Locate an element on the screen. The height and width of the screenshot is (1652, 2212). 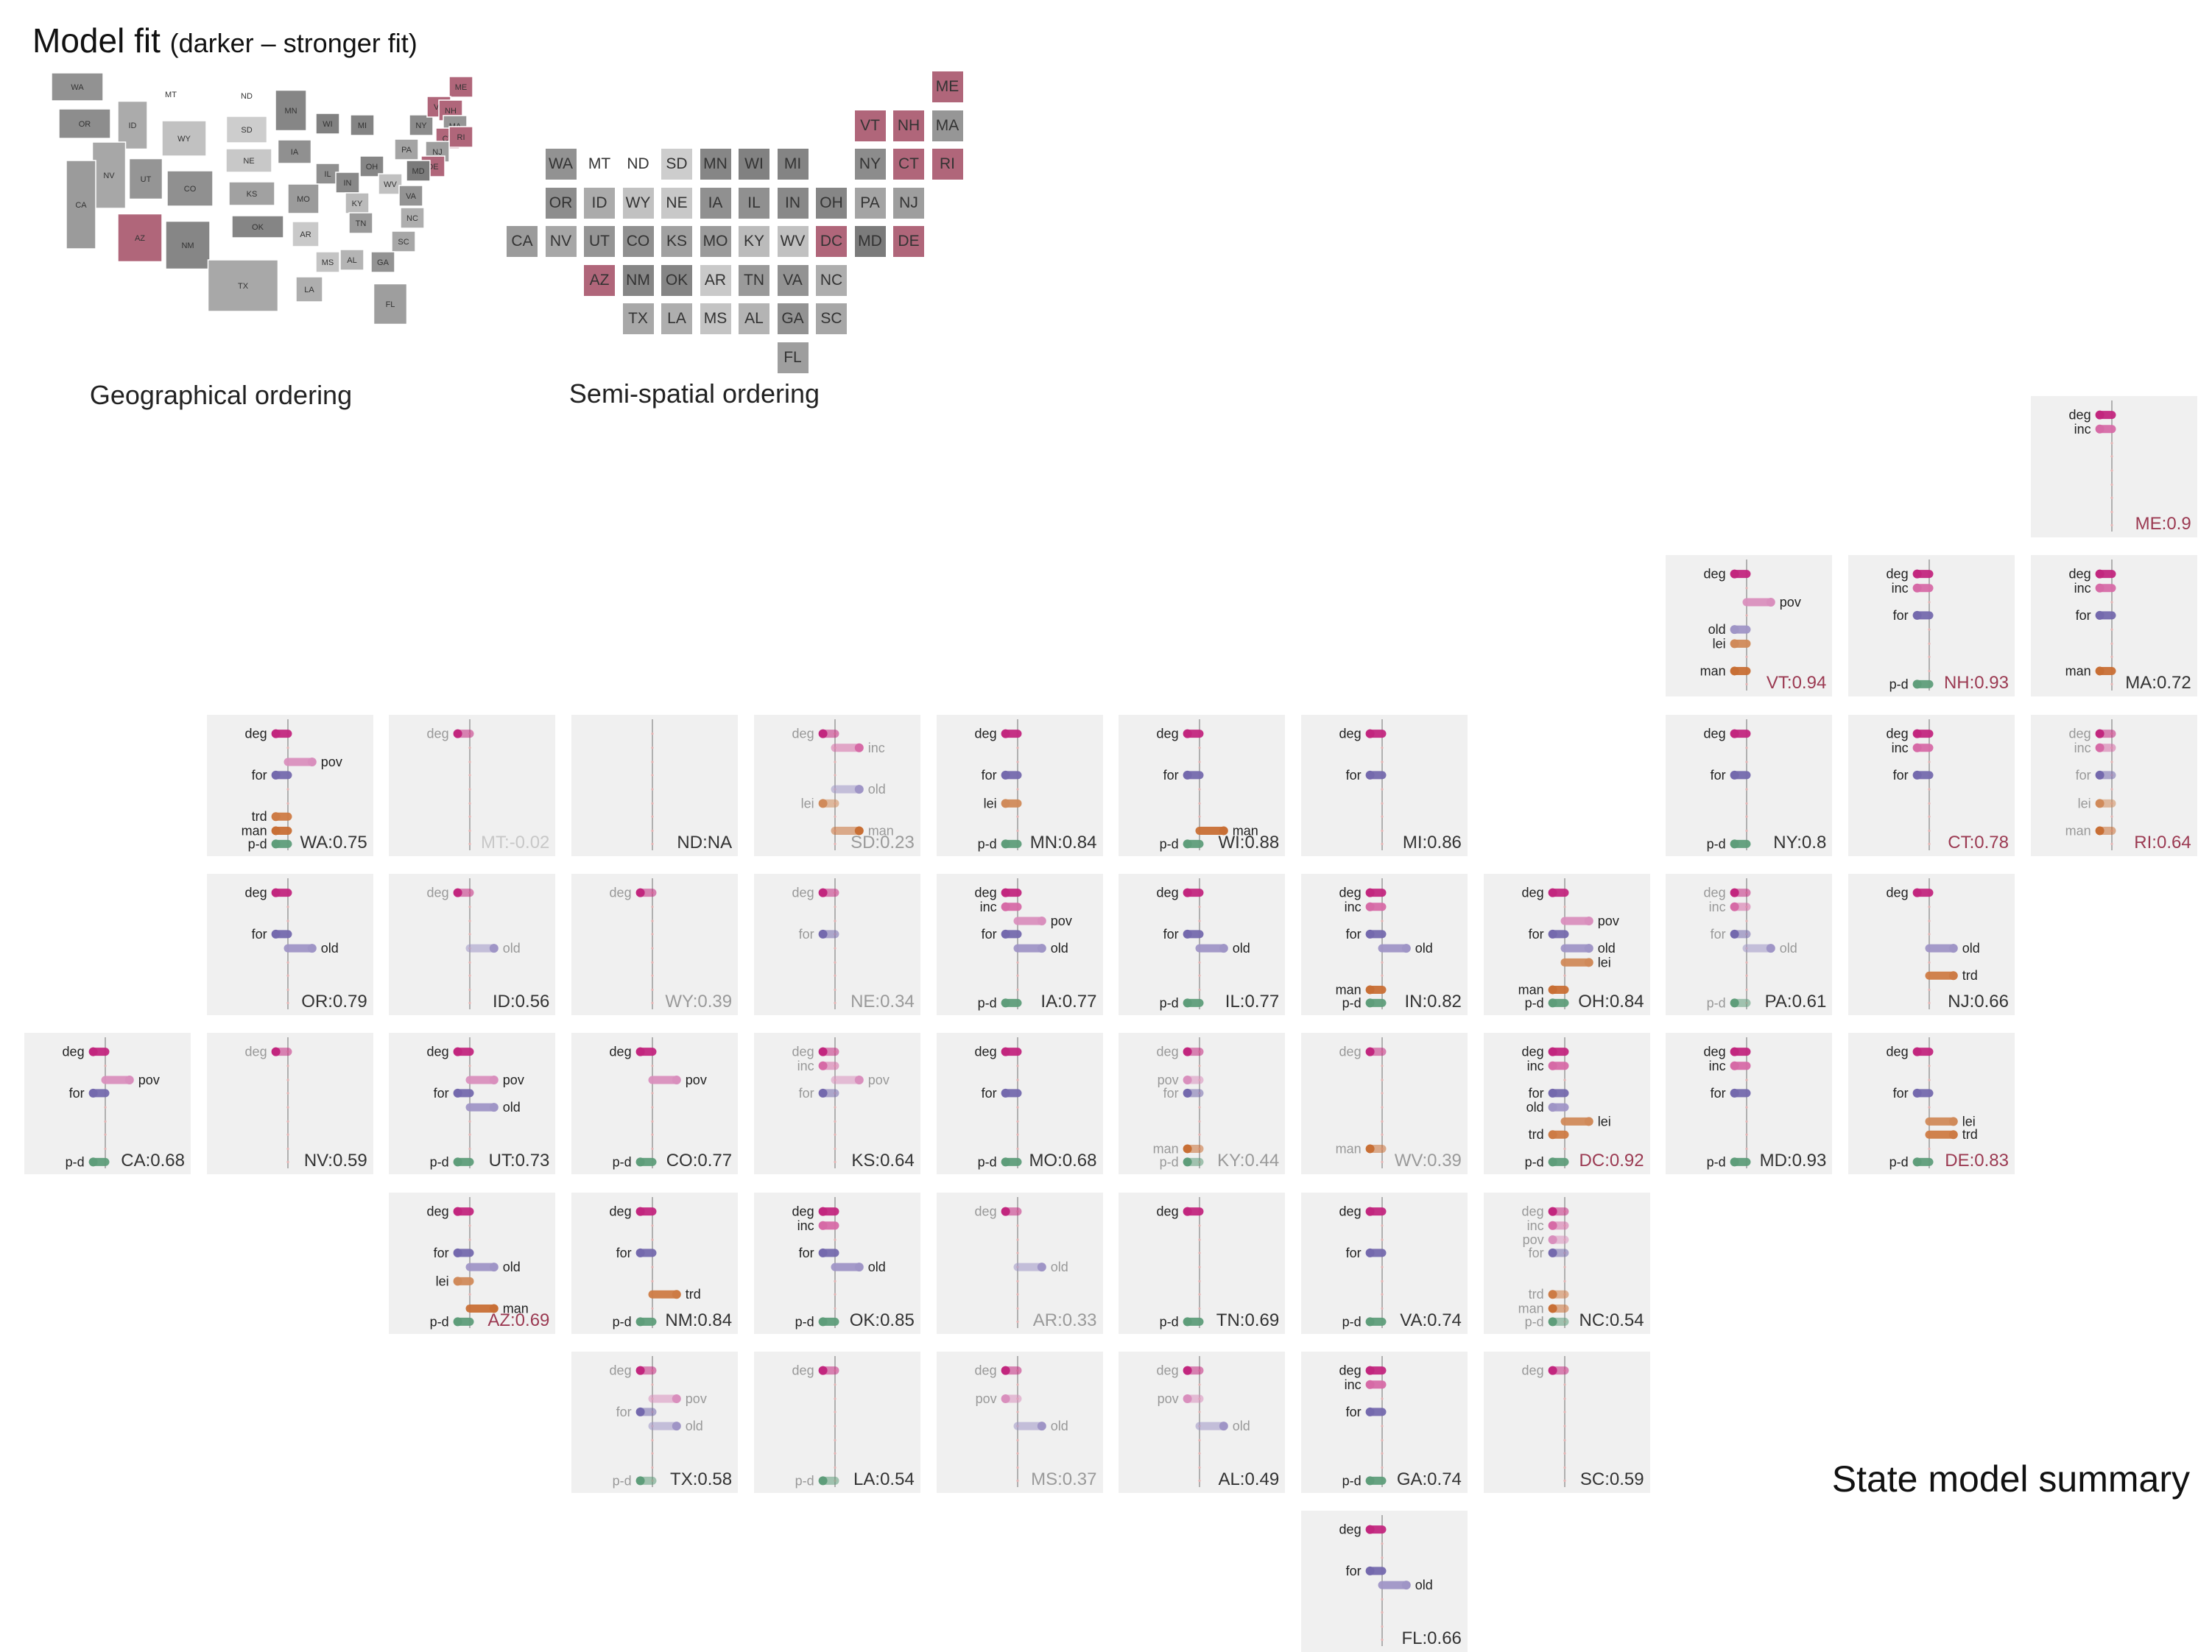
panel-wa: deg pov for trd man p-d WA:0.75 is located at coordinates (289, 785).